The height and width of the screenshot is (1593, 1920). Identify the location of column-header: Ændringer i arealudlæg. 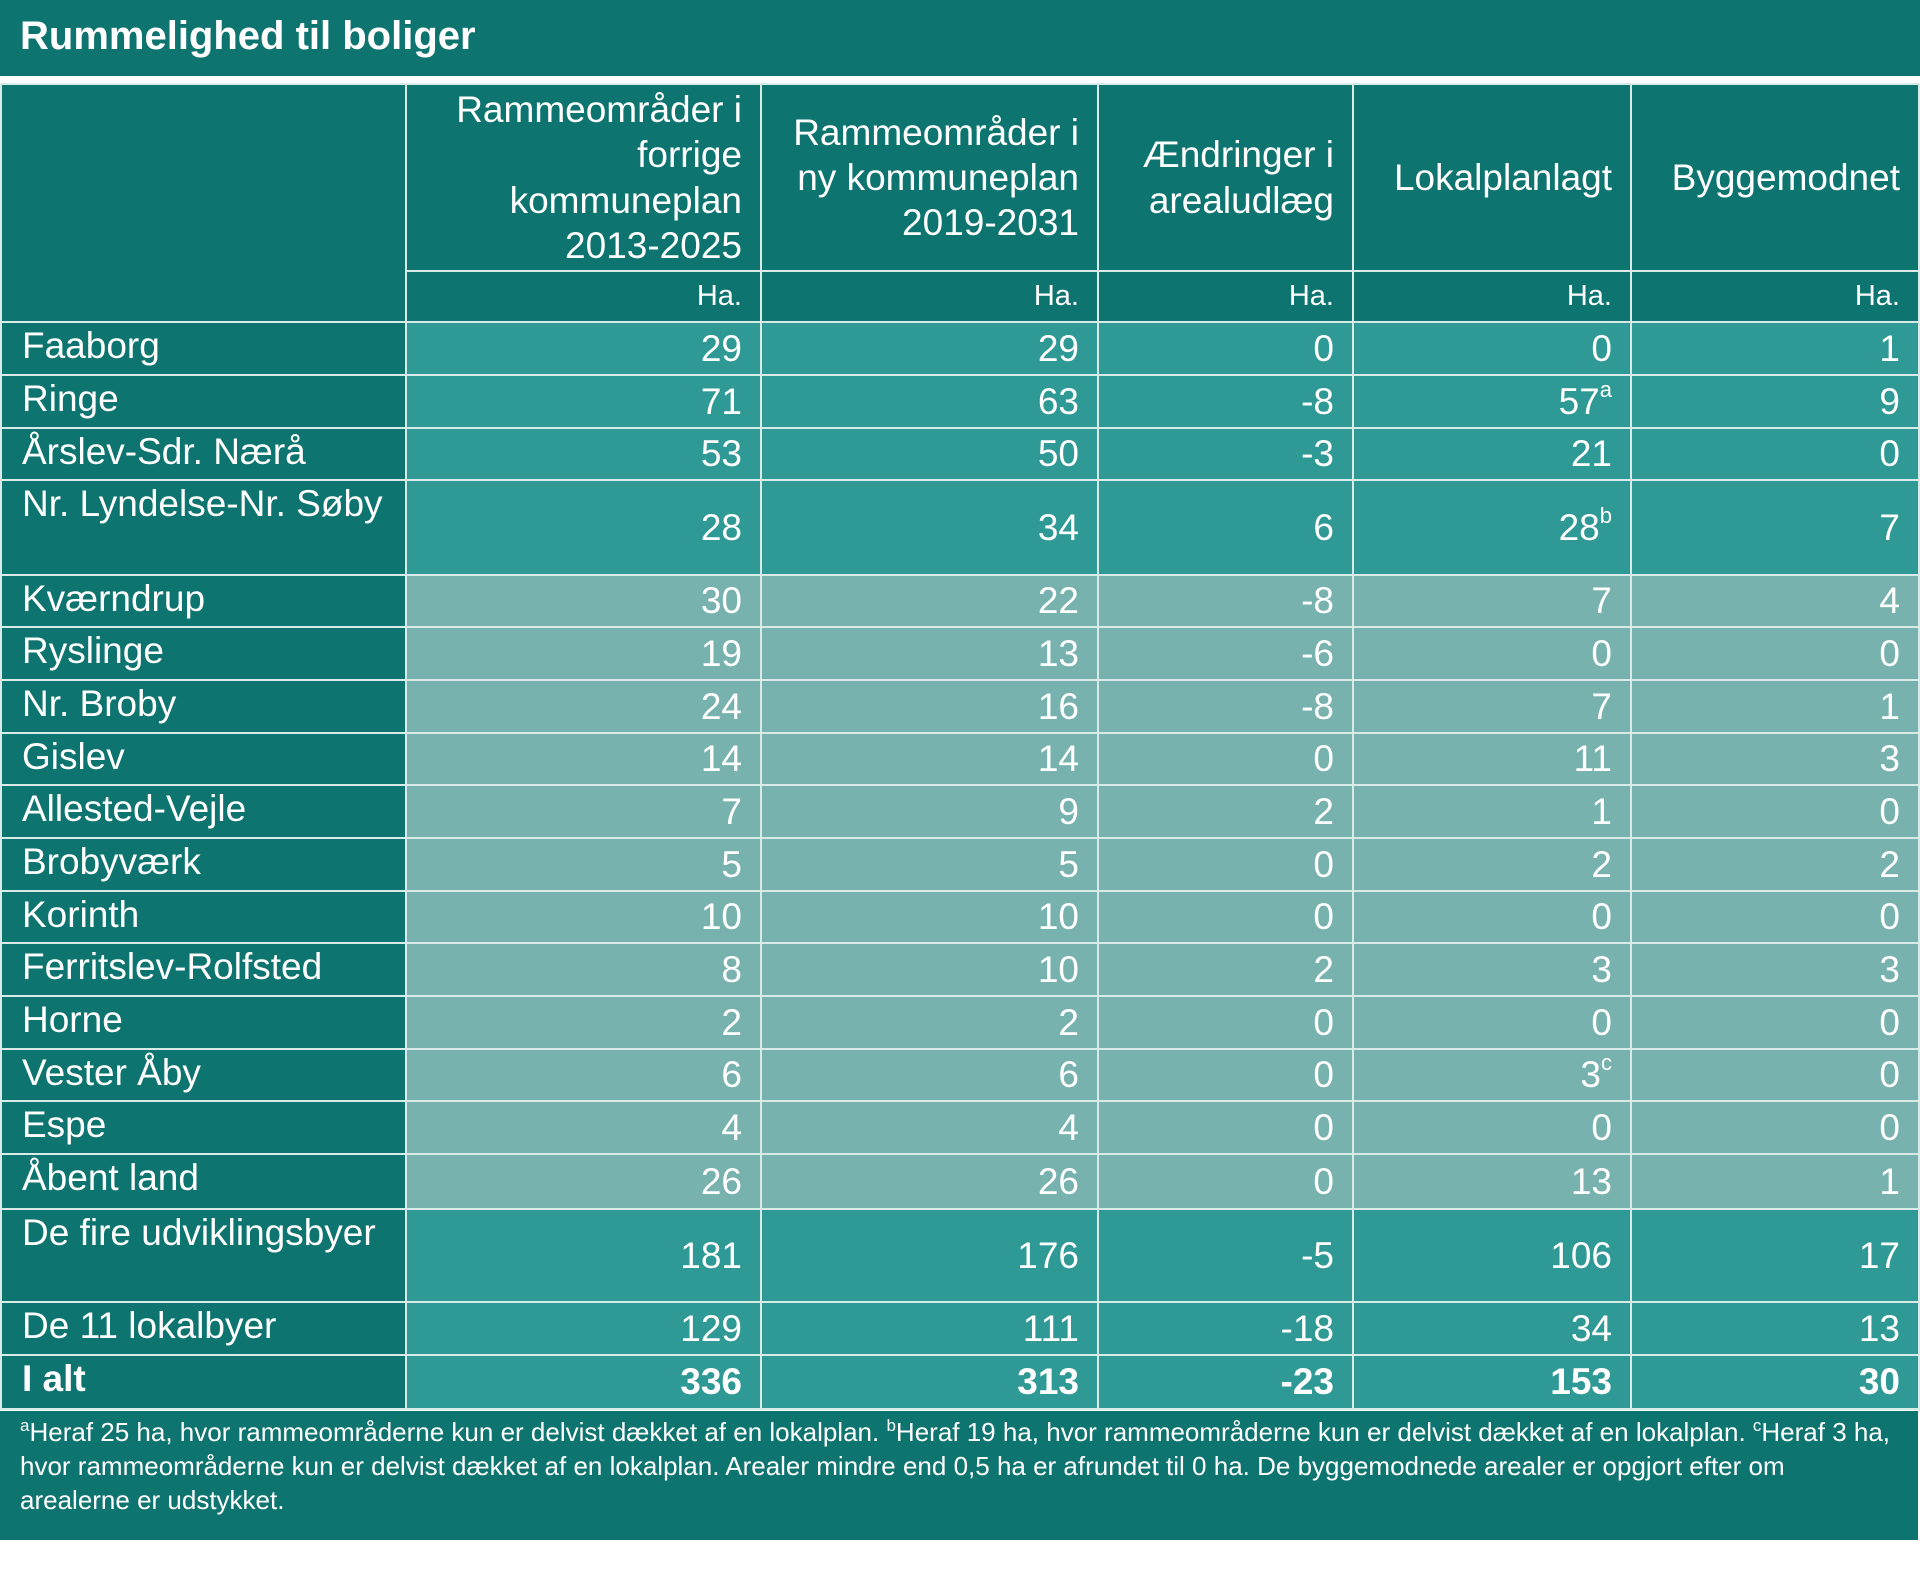
(1225, 177).